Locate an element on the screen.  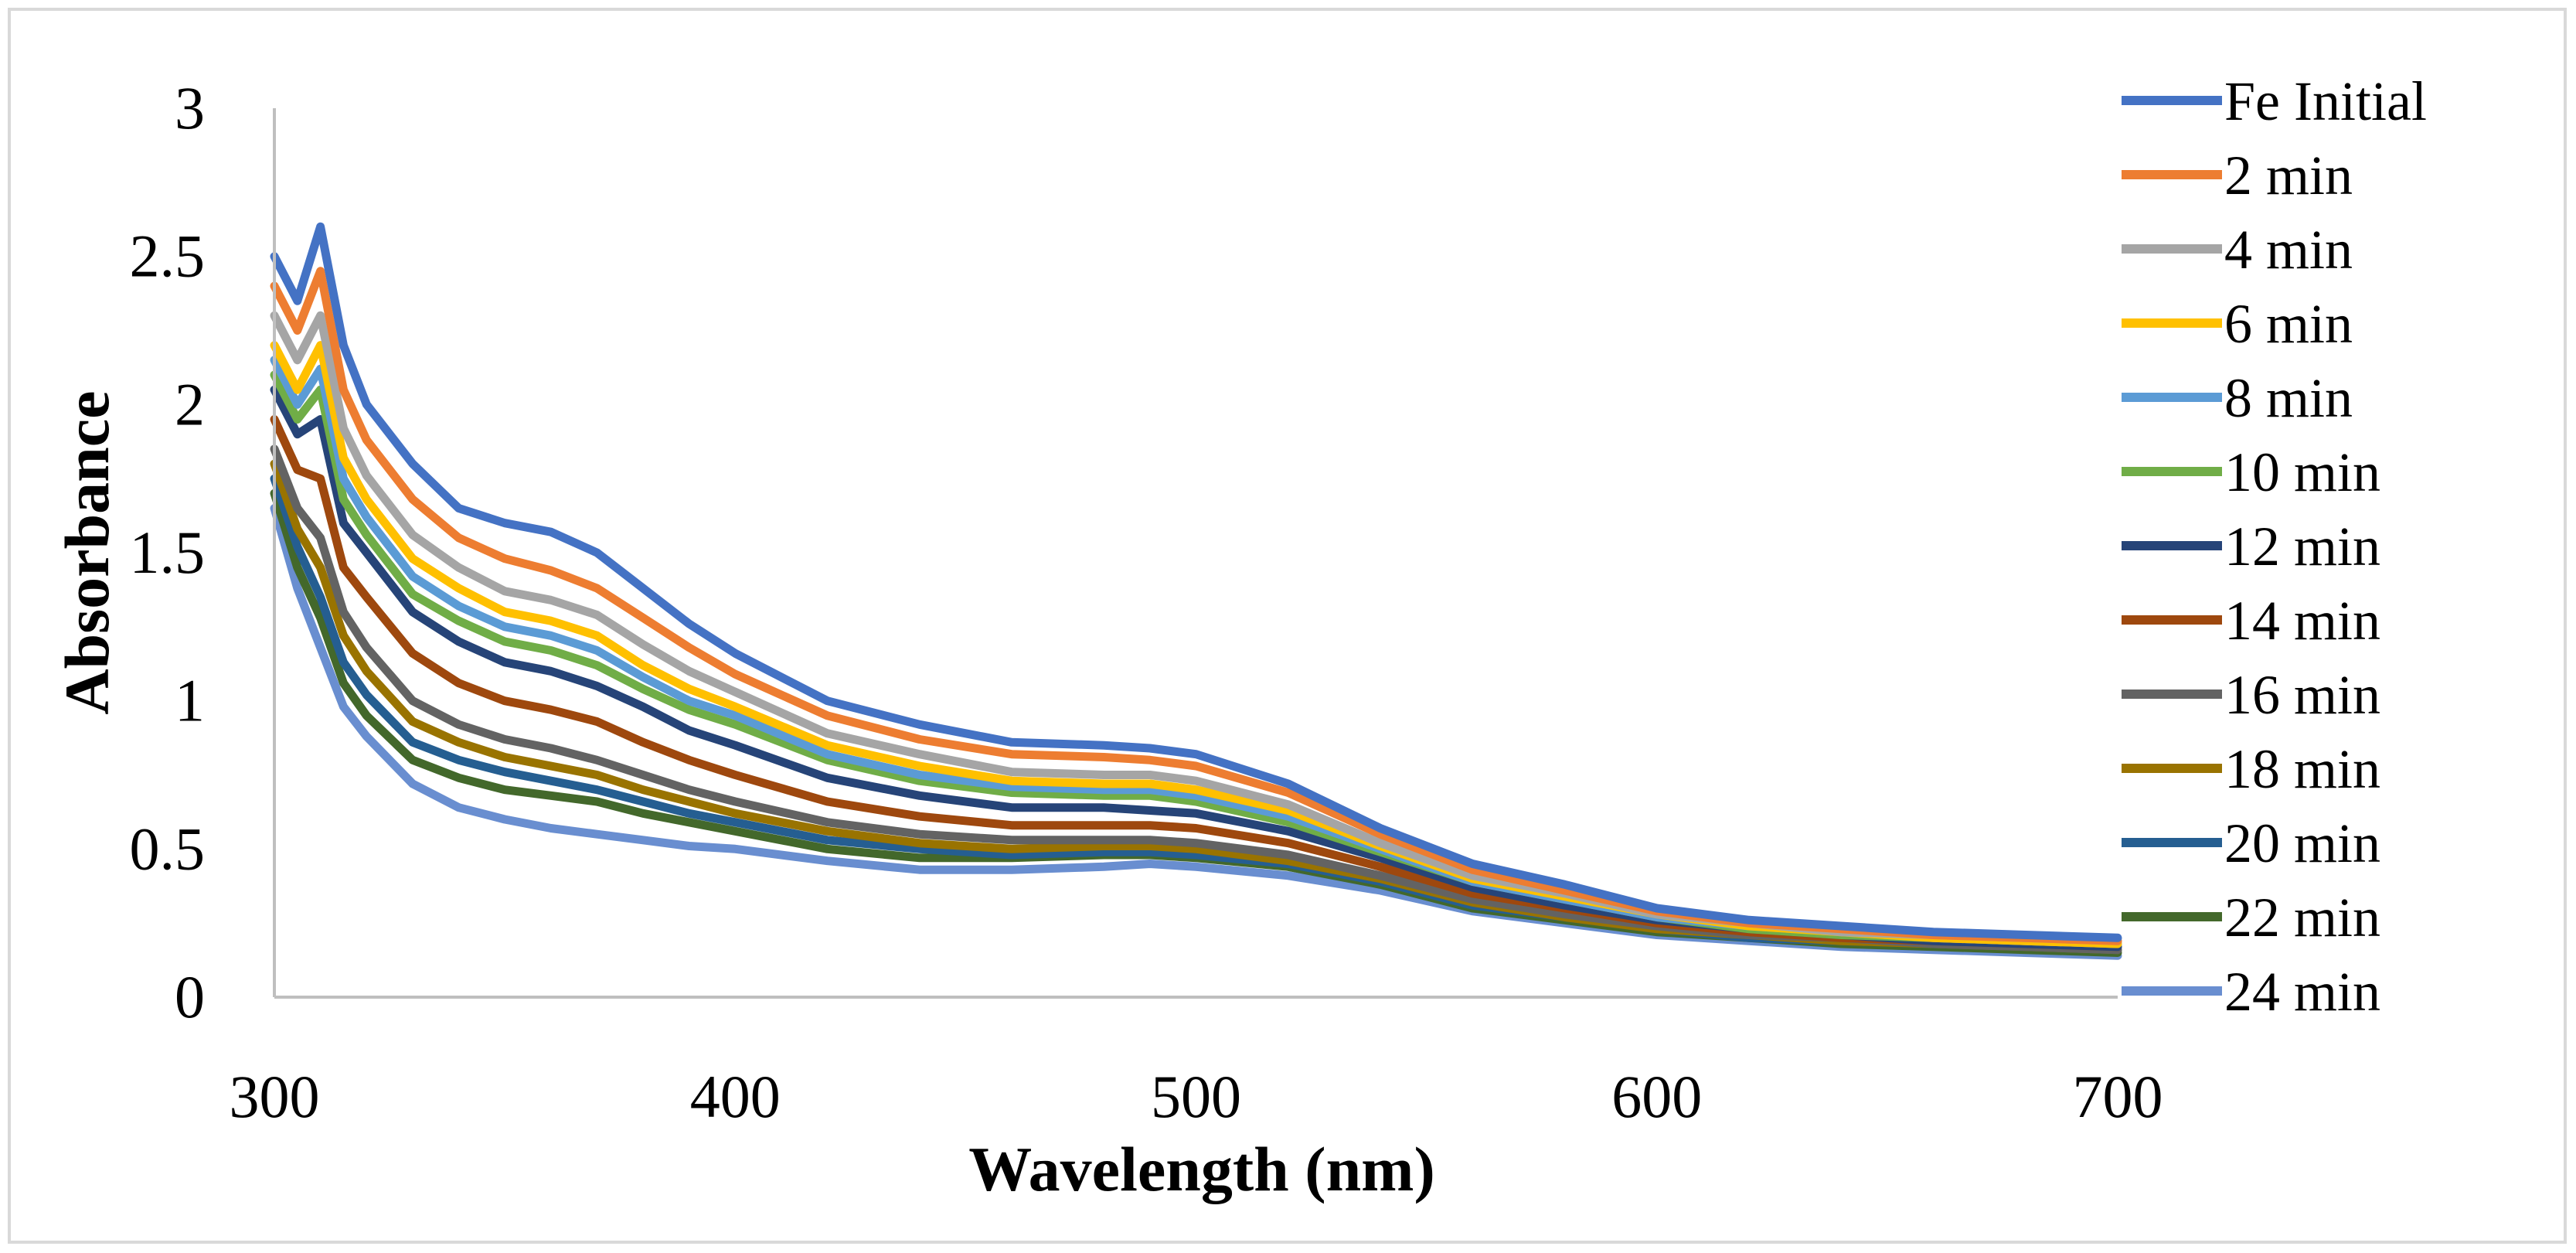
legend-label: 16 min is located at coordinates (2302, 695).